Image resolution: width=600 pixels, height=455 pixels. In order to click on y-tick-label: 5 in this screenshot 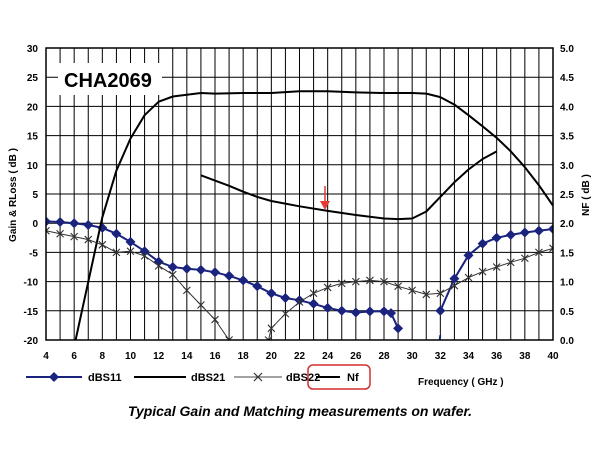, I will do `click(35, 195)`.